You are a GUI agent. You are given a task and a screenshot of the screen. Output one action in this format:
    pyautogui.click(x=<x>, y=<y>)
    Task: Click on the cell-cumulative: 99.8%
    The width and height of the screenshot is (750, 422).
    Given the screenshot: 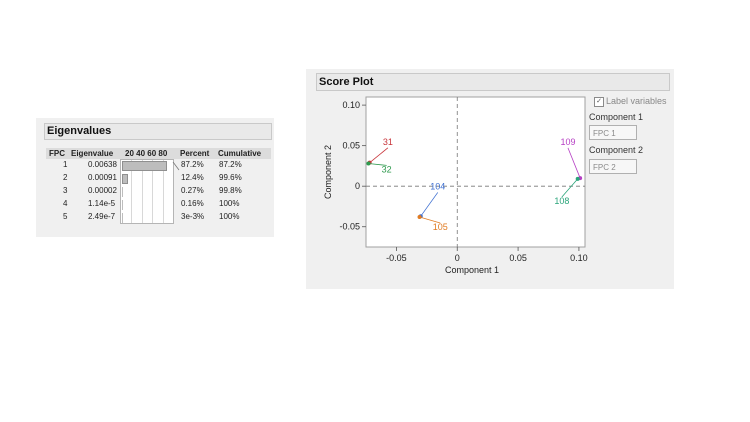 What is the action you would take?
    pyautogui.click(x=230, y=190)
    